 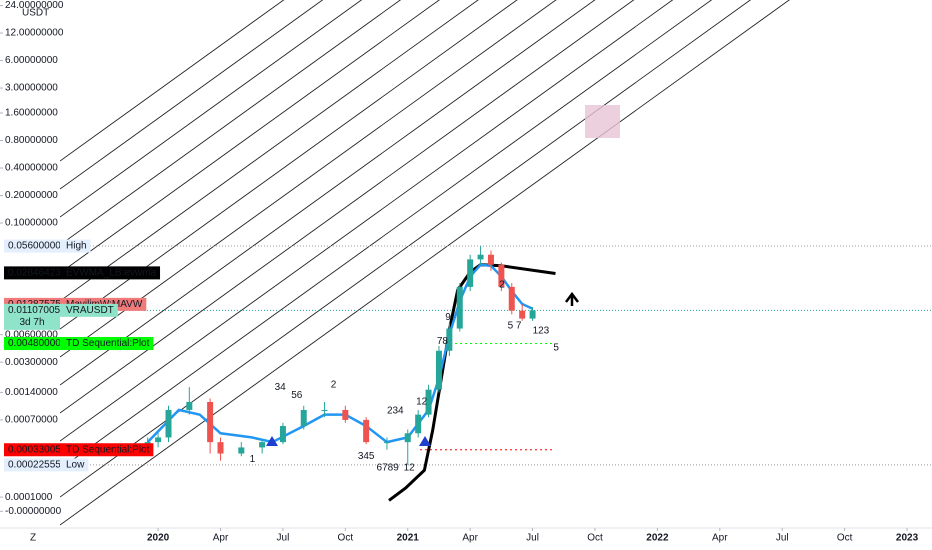 I want to click on y-tick-label: 3.00000000, so click(x=31, y=88).